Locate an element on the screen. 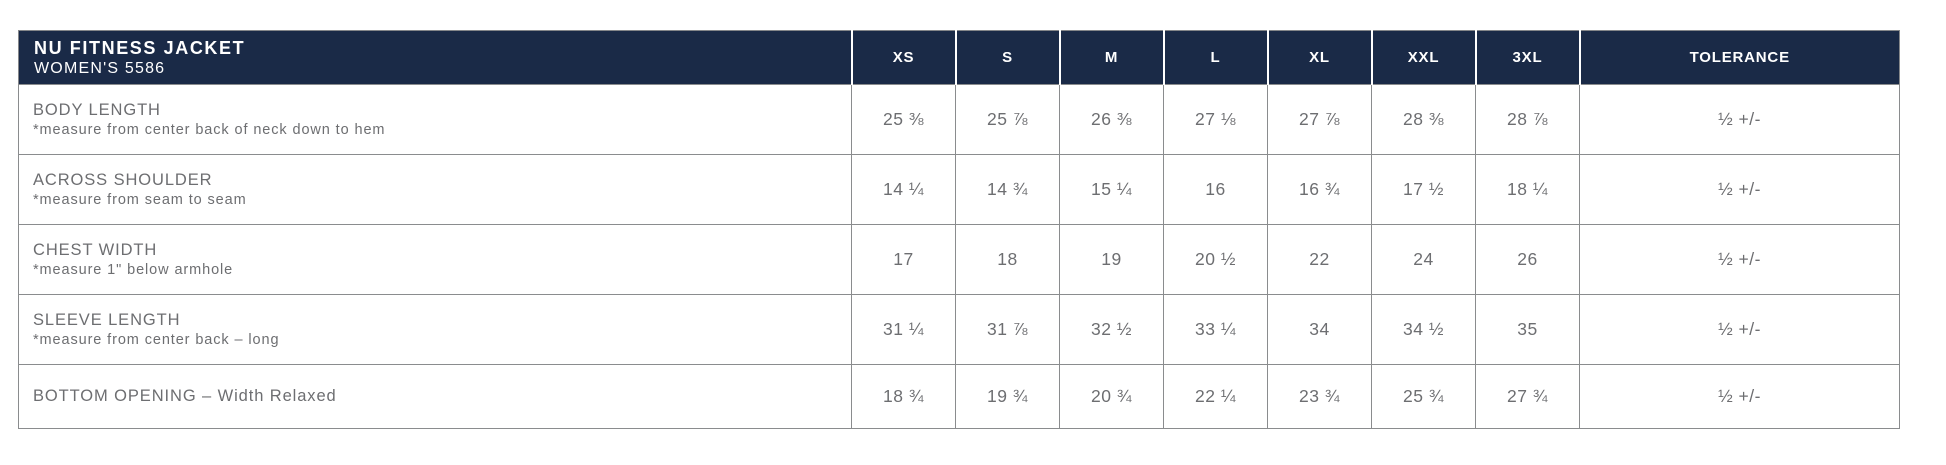  size-value-xxl: 17 ½ is located at coordinates (1423, 189).